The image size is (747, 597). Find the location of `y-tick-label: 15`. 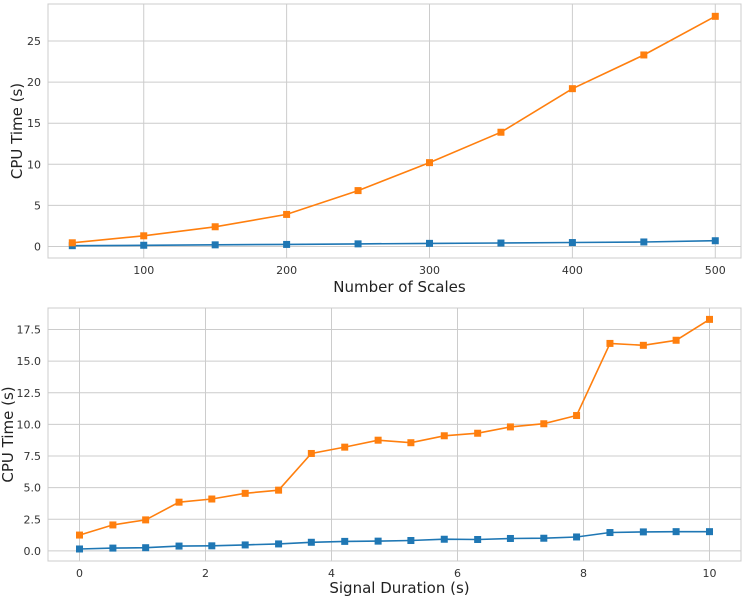

y-tick-label: 15 is located at coordinates (34, 123).